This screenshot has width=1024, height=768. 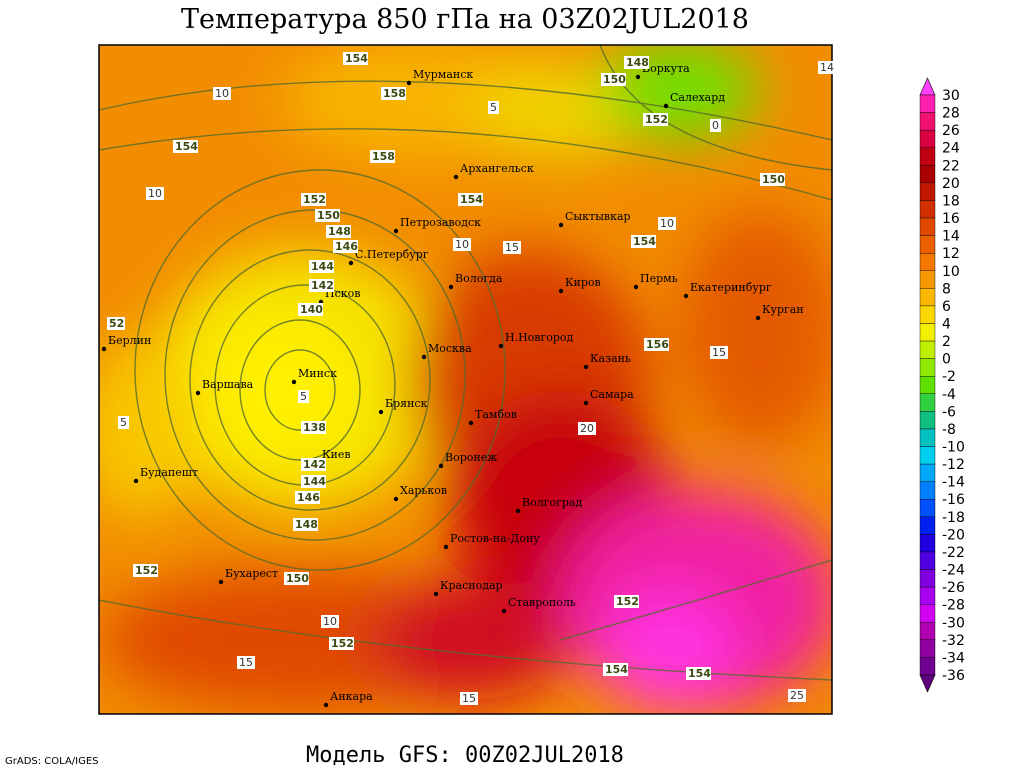 I want to click on contour-label: 142, so click(x=314, y=464).